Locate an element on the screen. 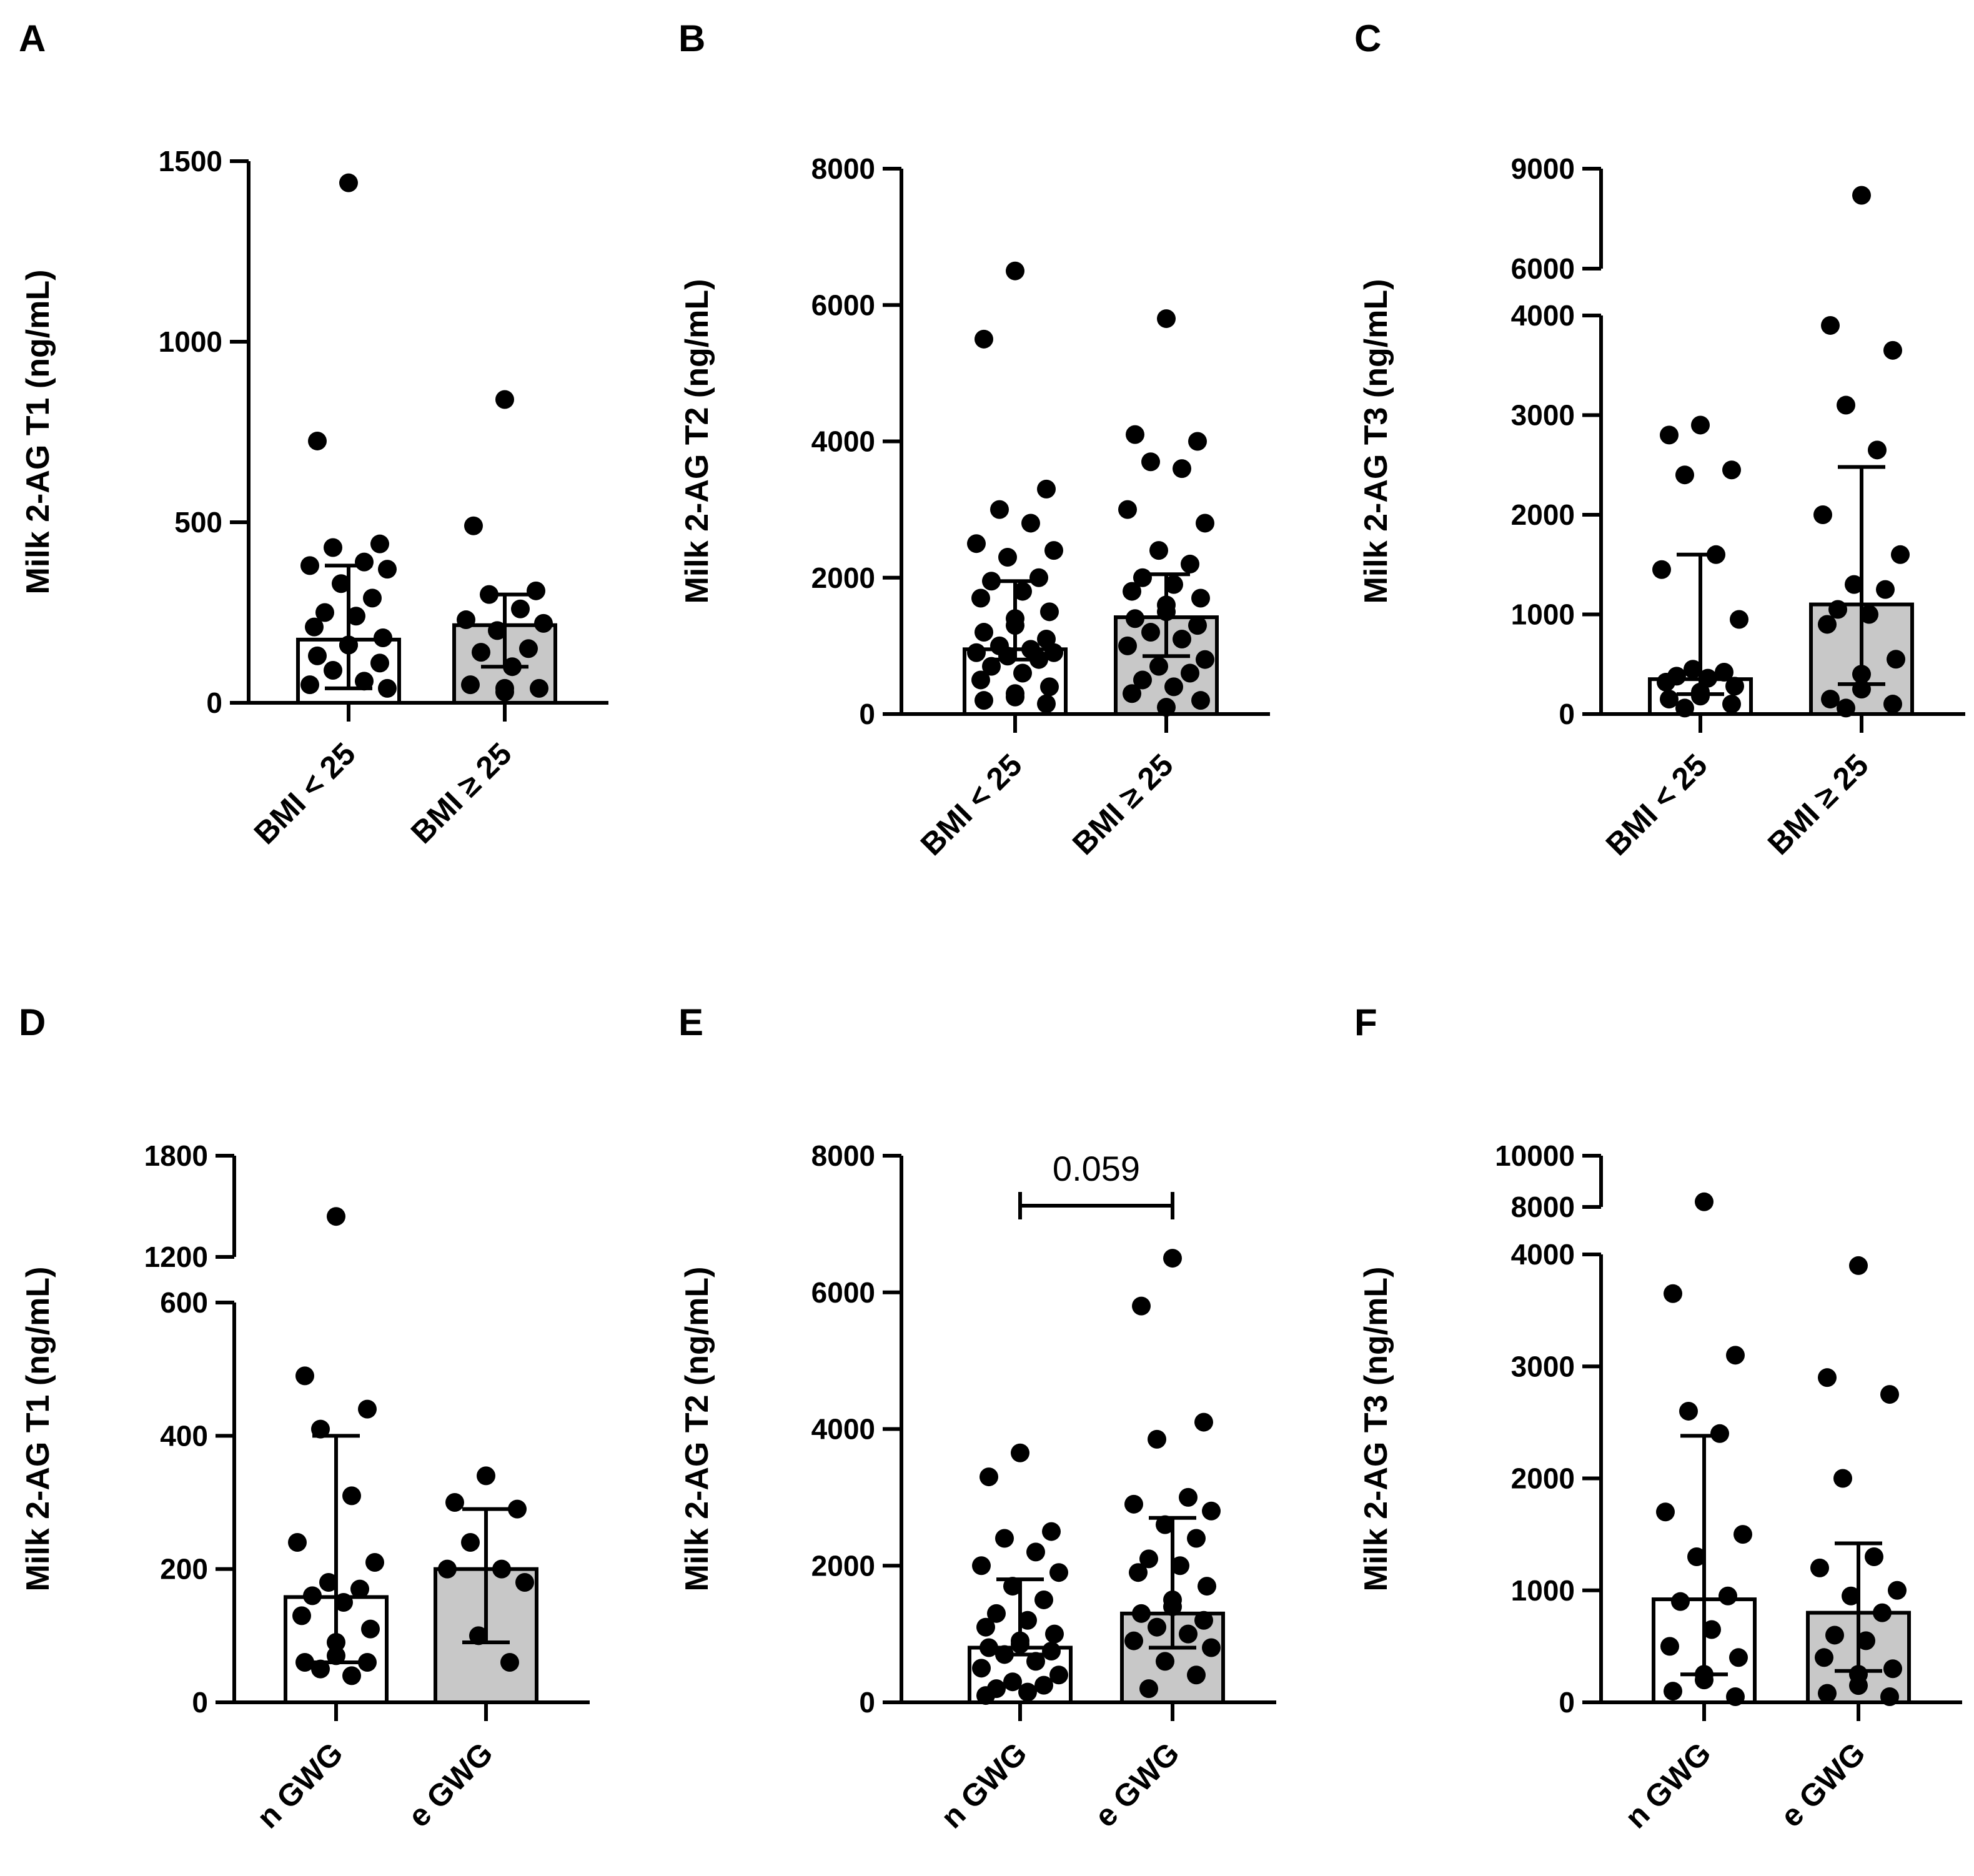 The image size is (1974, 1876). x-category-label: BMI < 25 is located at coordinates (971, 804).